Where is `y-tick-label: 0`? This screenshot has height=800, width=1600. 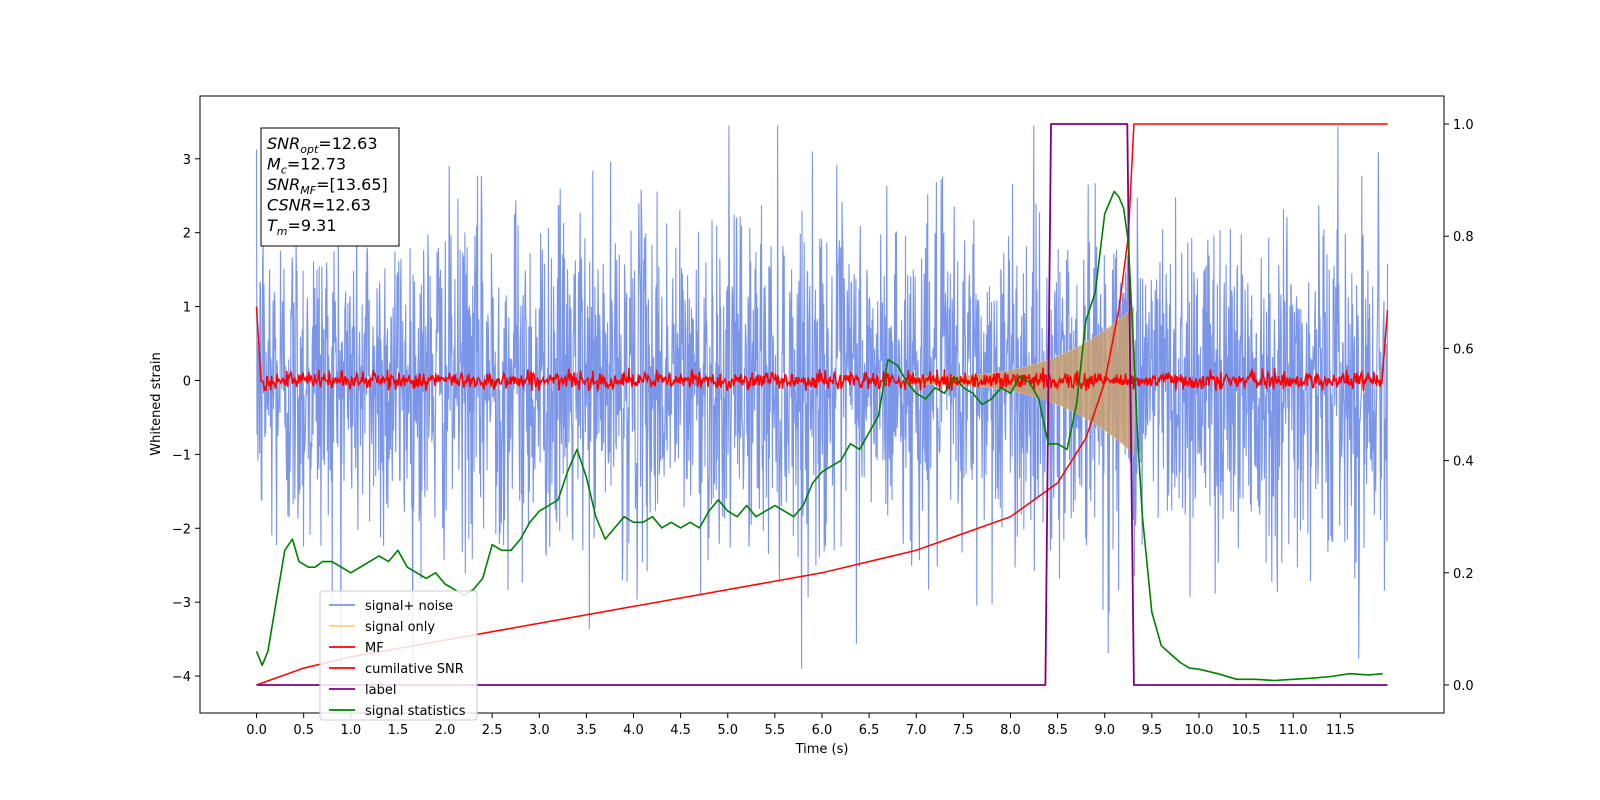
y-tick-label: 0 is located at coordinates (187, 381).